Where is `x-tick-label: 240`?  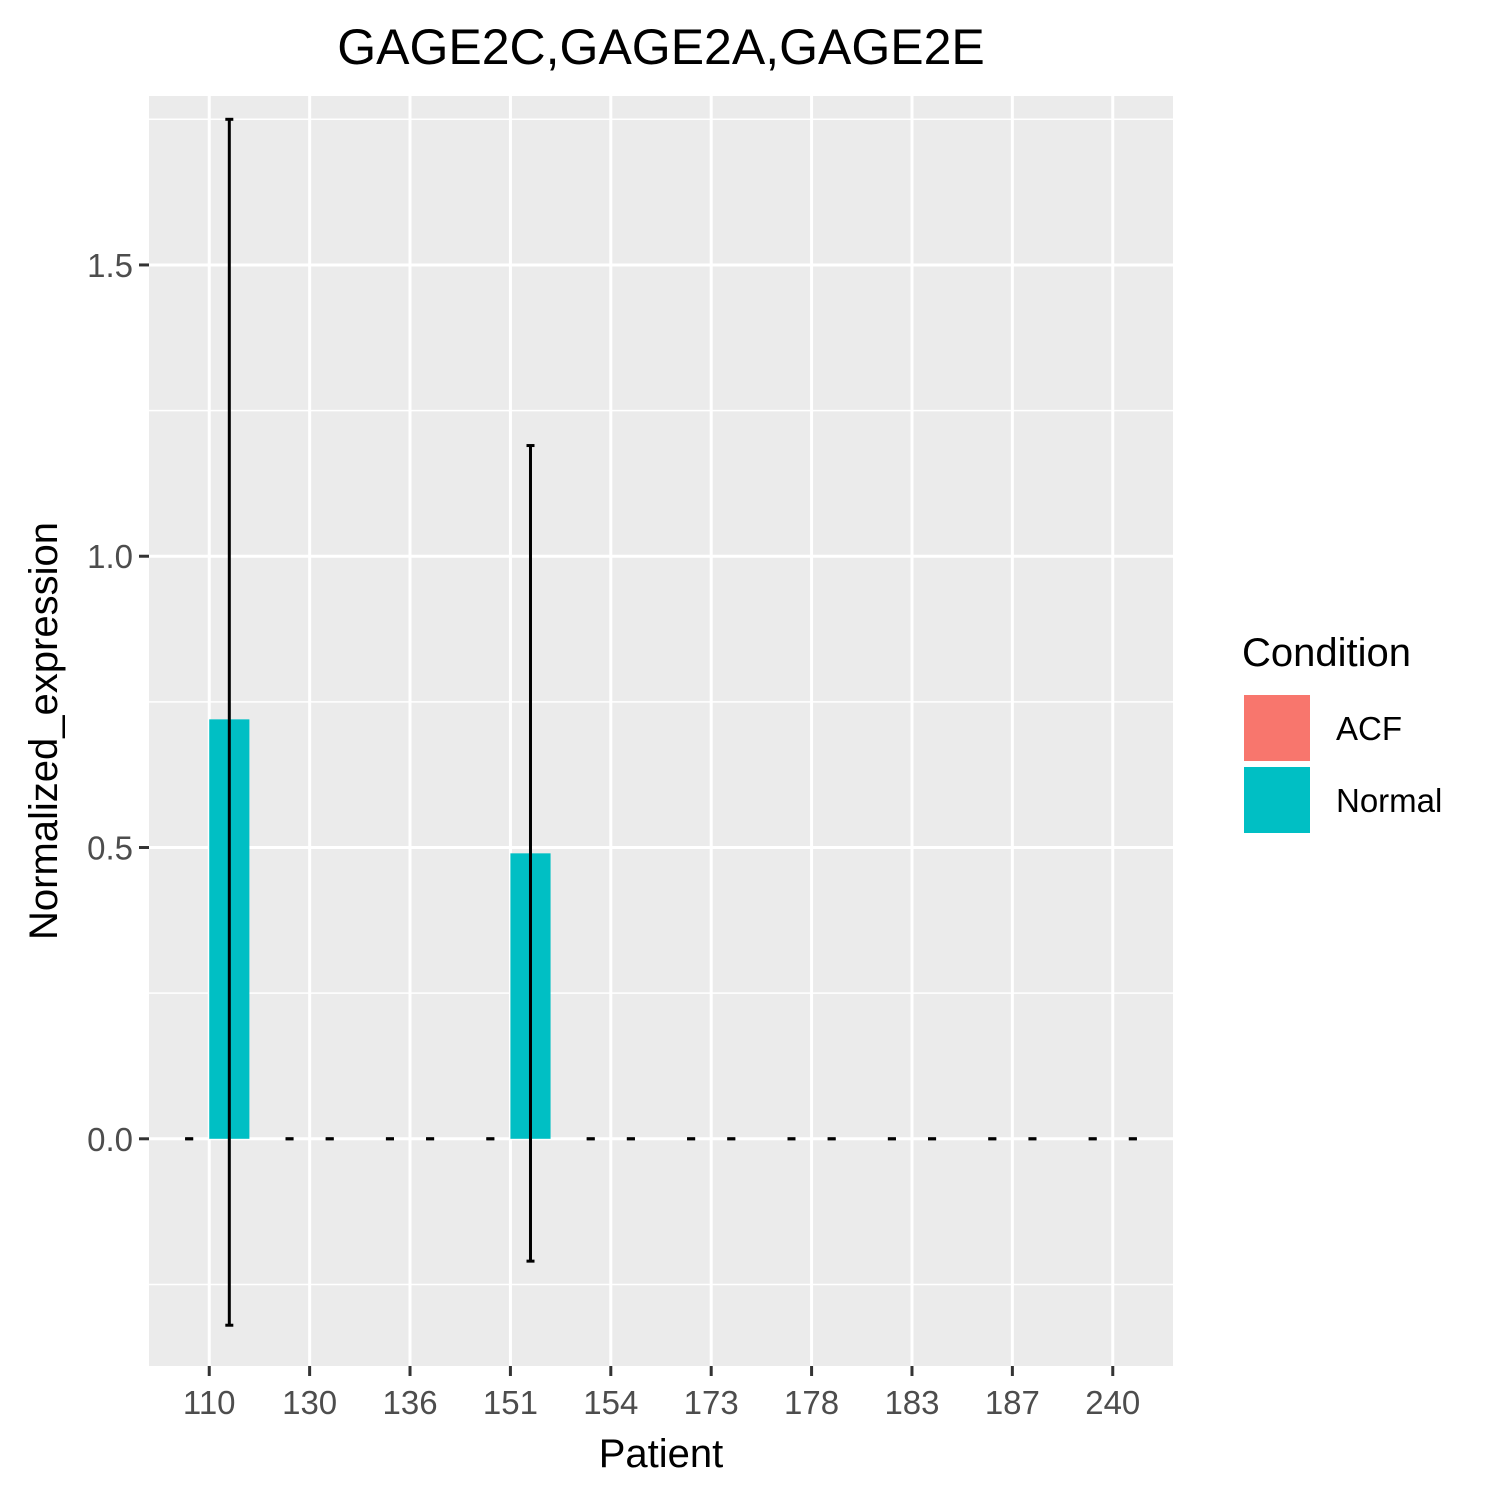
x-tick-label: 240 is located at coordinates (1112, 1402).